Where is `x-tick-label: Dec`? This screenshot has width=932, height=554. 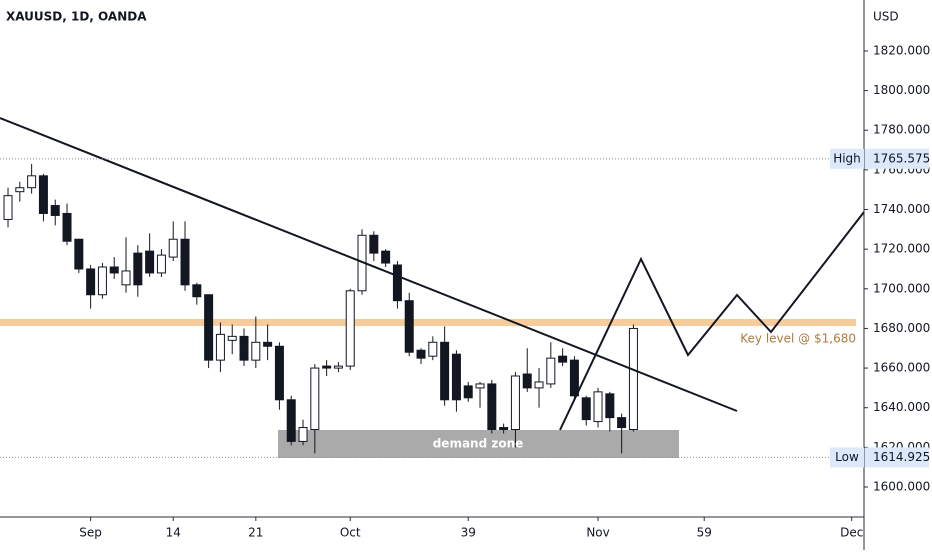
x-tick-label: Dec is located at coordinates (851, 533).